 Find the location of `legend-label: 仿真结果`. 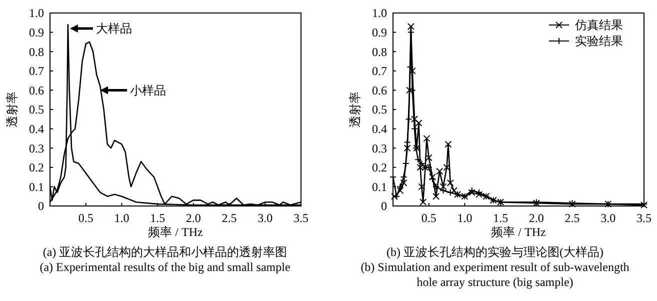

legend-label: 仿真结果 is located at coordinates (598, 25).